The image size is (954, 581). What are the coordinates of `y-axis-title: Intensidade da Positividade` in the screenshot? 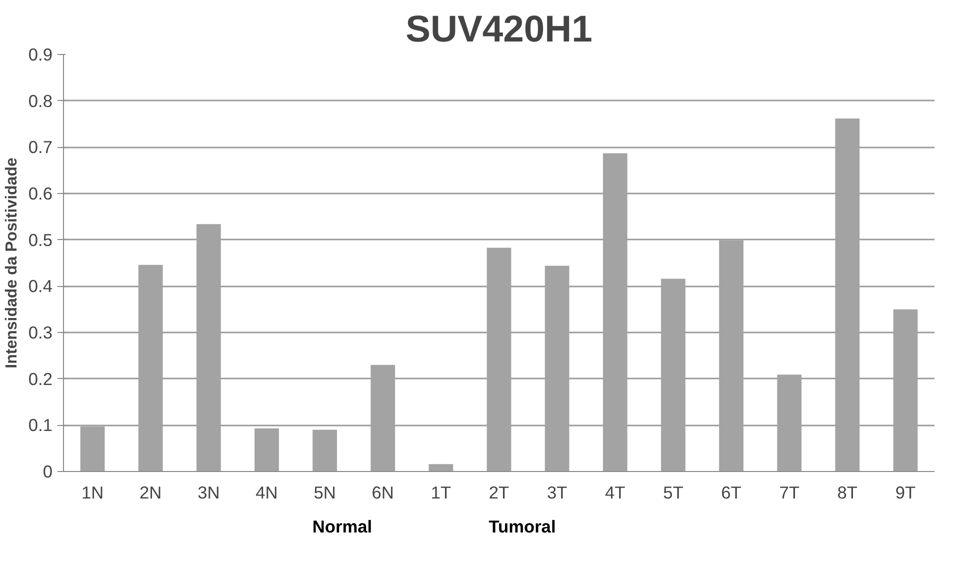 It's located at (11, 263).